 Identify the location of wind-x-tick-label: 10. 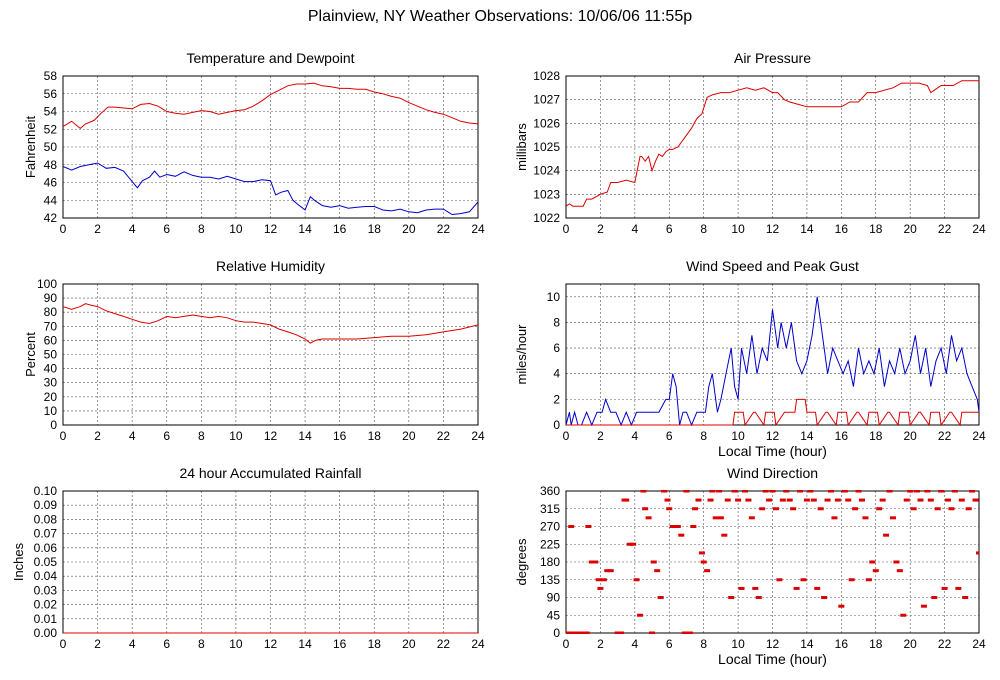
(738, 436).